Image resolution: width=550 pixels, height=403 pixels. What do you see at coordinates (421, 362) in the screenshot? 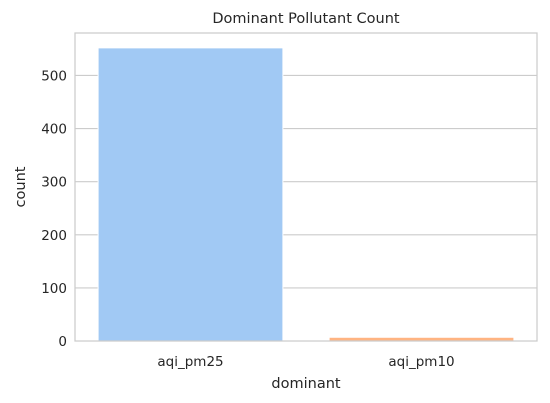
I see `x-tick-label: aqi_pm10` at bounding box center [421, 362].